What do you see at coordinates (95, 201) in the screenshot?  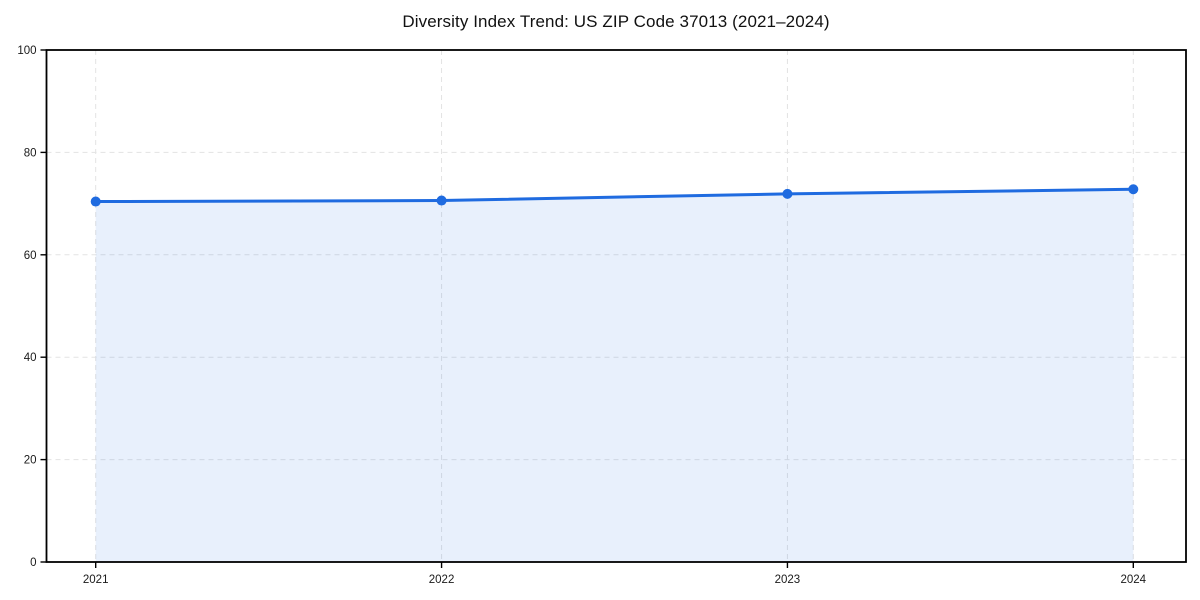 I see `data-point-2021` at bounding box center [95, 201].